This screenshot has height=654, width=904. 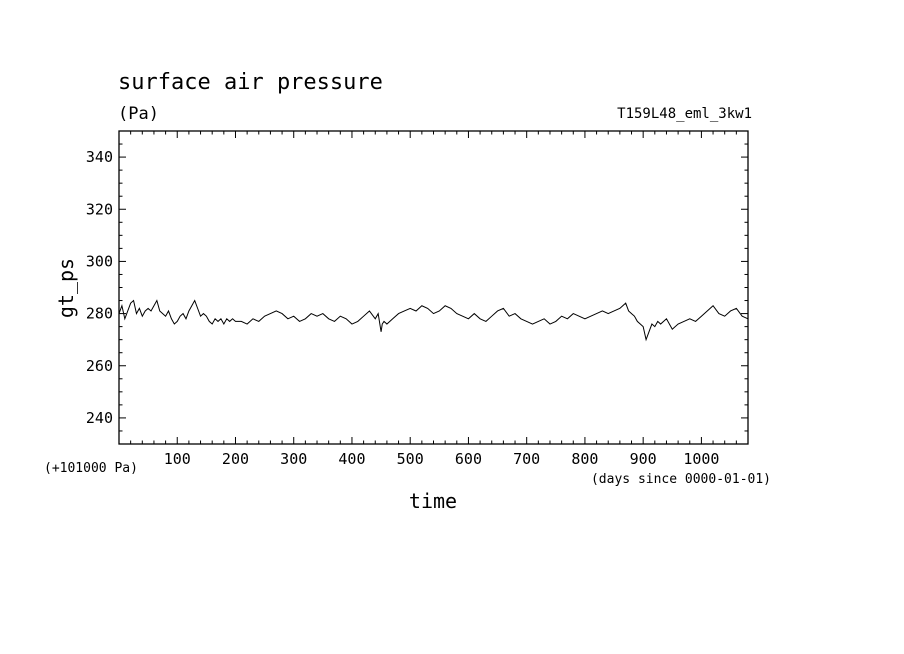 What do you see at coordinates (177, 459) in the screenshot?
I see `x-tick-label: 100` at bounding box center [177, 459].